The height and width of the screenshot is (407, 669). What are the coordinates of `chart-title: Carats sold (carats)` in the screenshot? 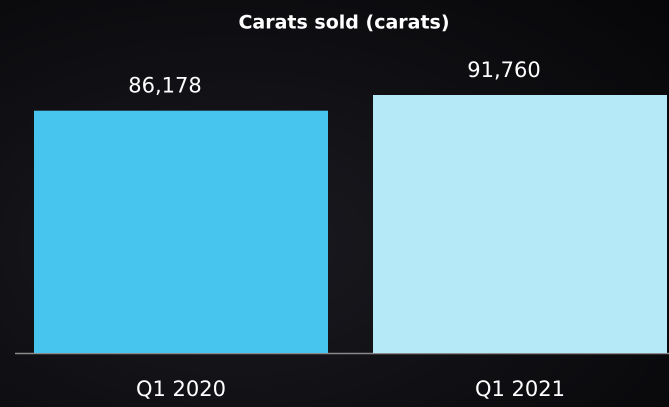 It's located at (343, 23).